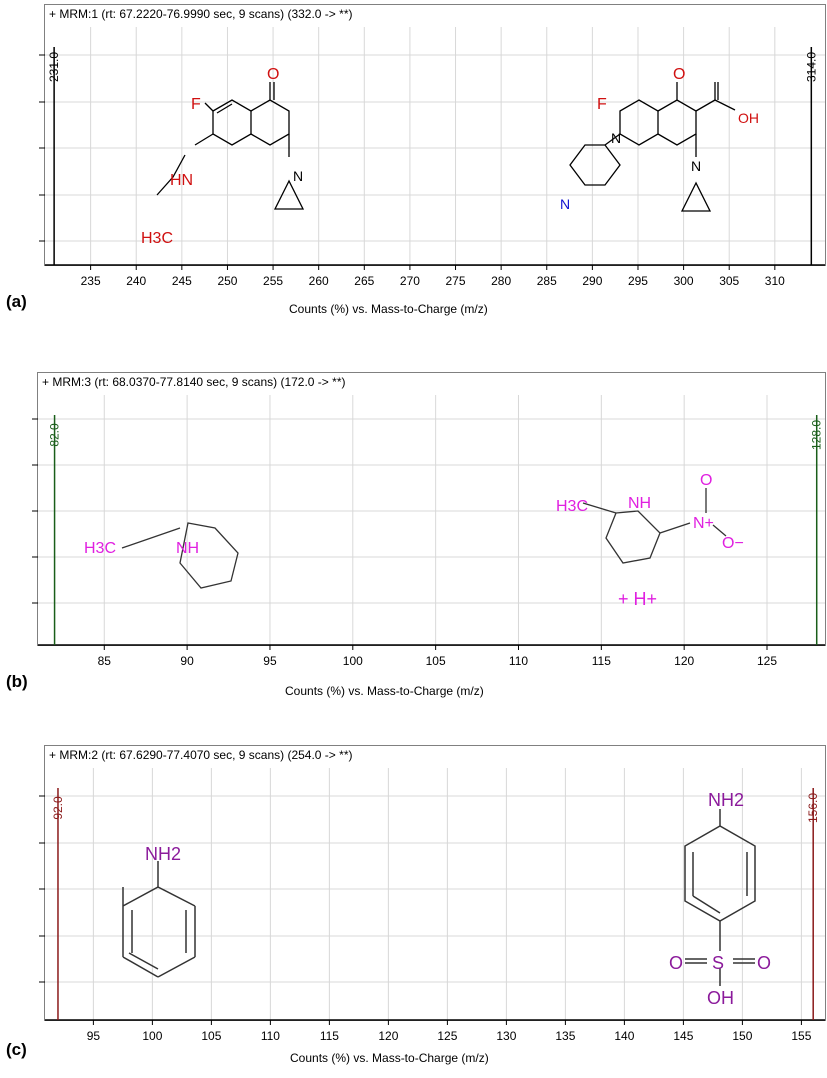 The image size is (827, 1078). What do you see at coordinates (637, 599) in the screenshot?
I see `struct-b-hplus: + H+` at bounding box center [637, 599].